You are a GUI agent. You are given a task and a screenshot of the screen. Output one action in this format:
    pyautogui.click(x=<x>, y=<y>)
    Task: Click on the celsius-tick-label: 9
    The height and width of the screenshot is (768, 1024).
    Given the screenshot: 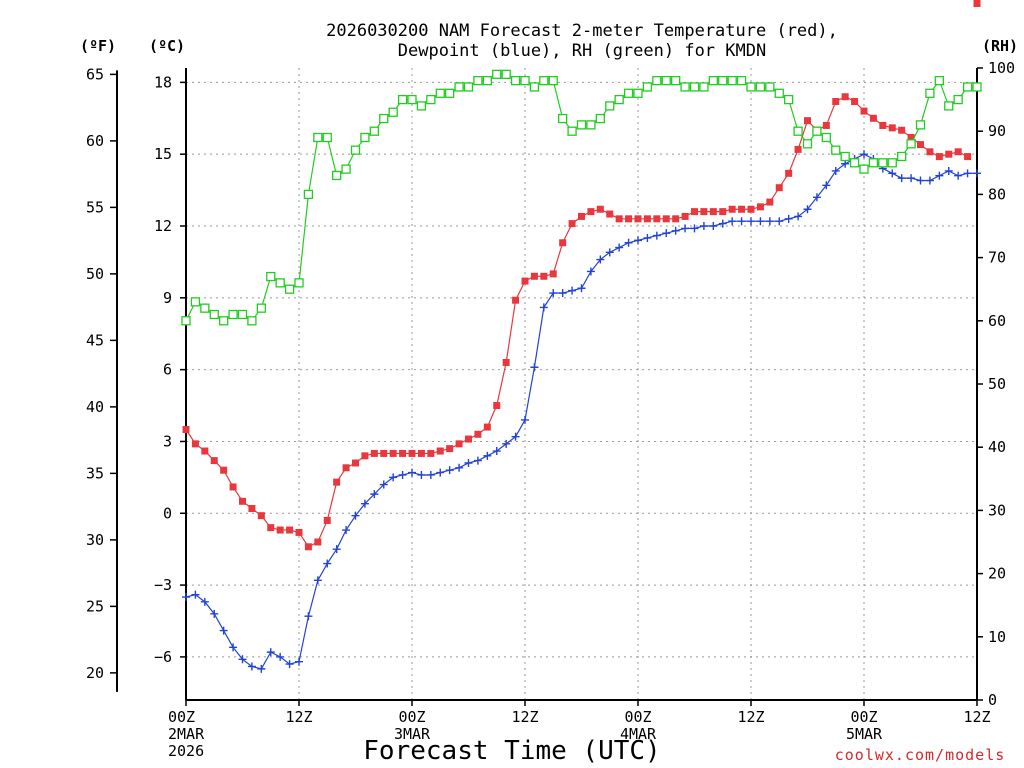 What is the action you would take?
    pyautogui.click(x=167, y=298)
    